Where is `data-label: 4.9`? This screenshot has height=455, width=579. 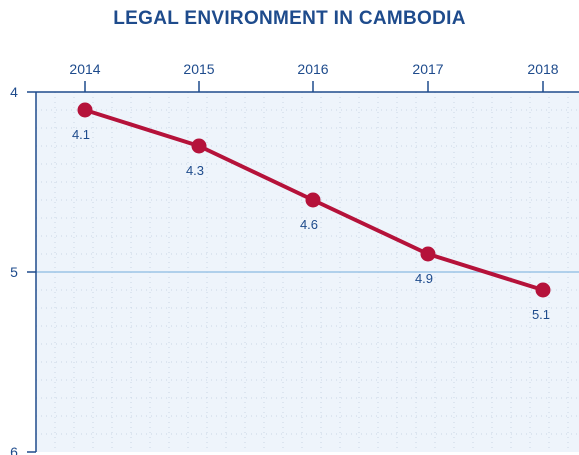 data-label: 4.9 is located at coordinates (424, 278).